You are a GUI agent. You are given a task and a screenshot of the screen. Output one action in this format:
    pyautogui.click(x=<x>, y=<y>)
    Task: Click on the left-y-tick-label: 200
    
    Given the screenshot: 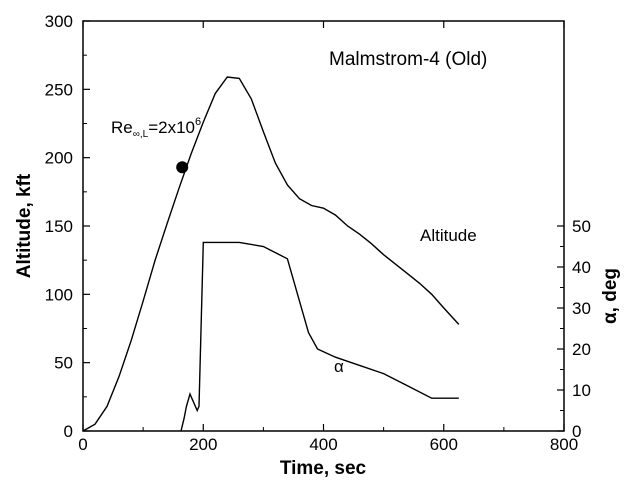 What is the action you would take?
    pyautogui.click(x=59, y=158)
    